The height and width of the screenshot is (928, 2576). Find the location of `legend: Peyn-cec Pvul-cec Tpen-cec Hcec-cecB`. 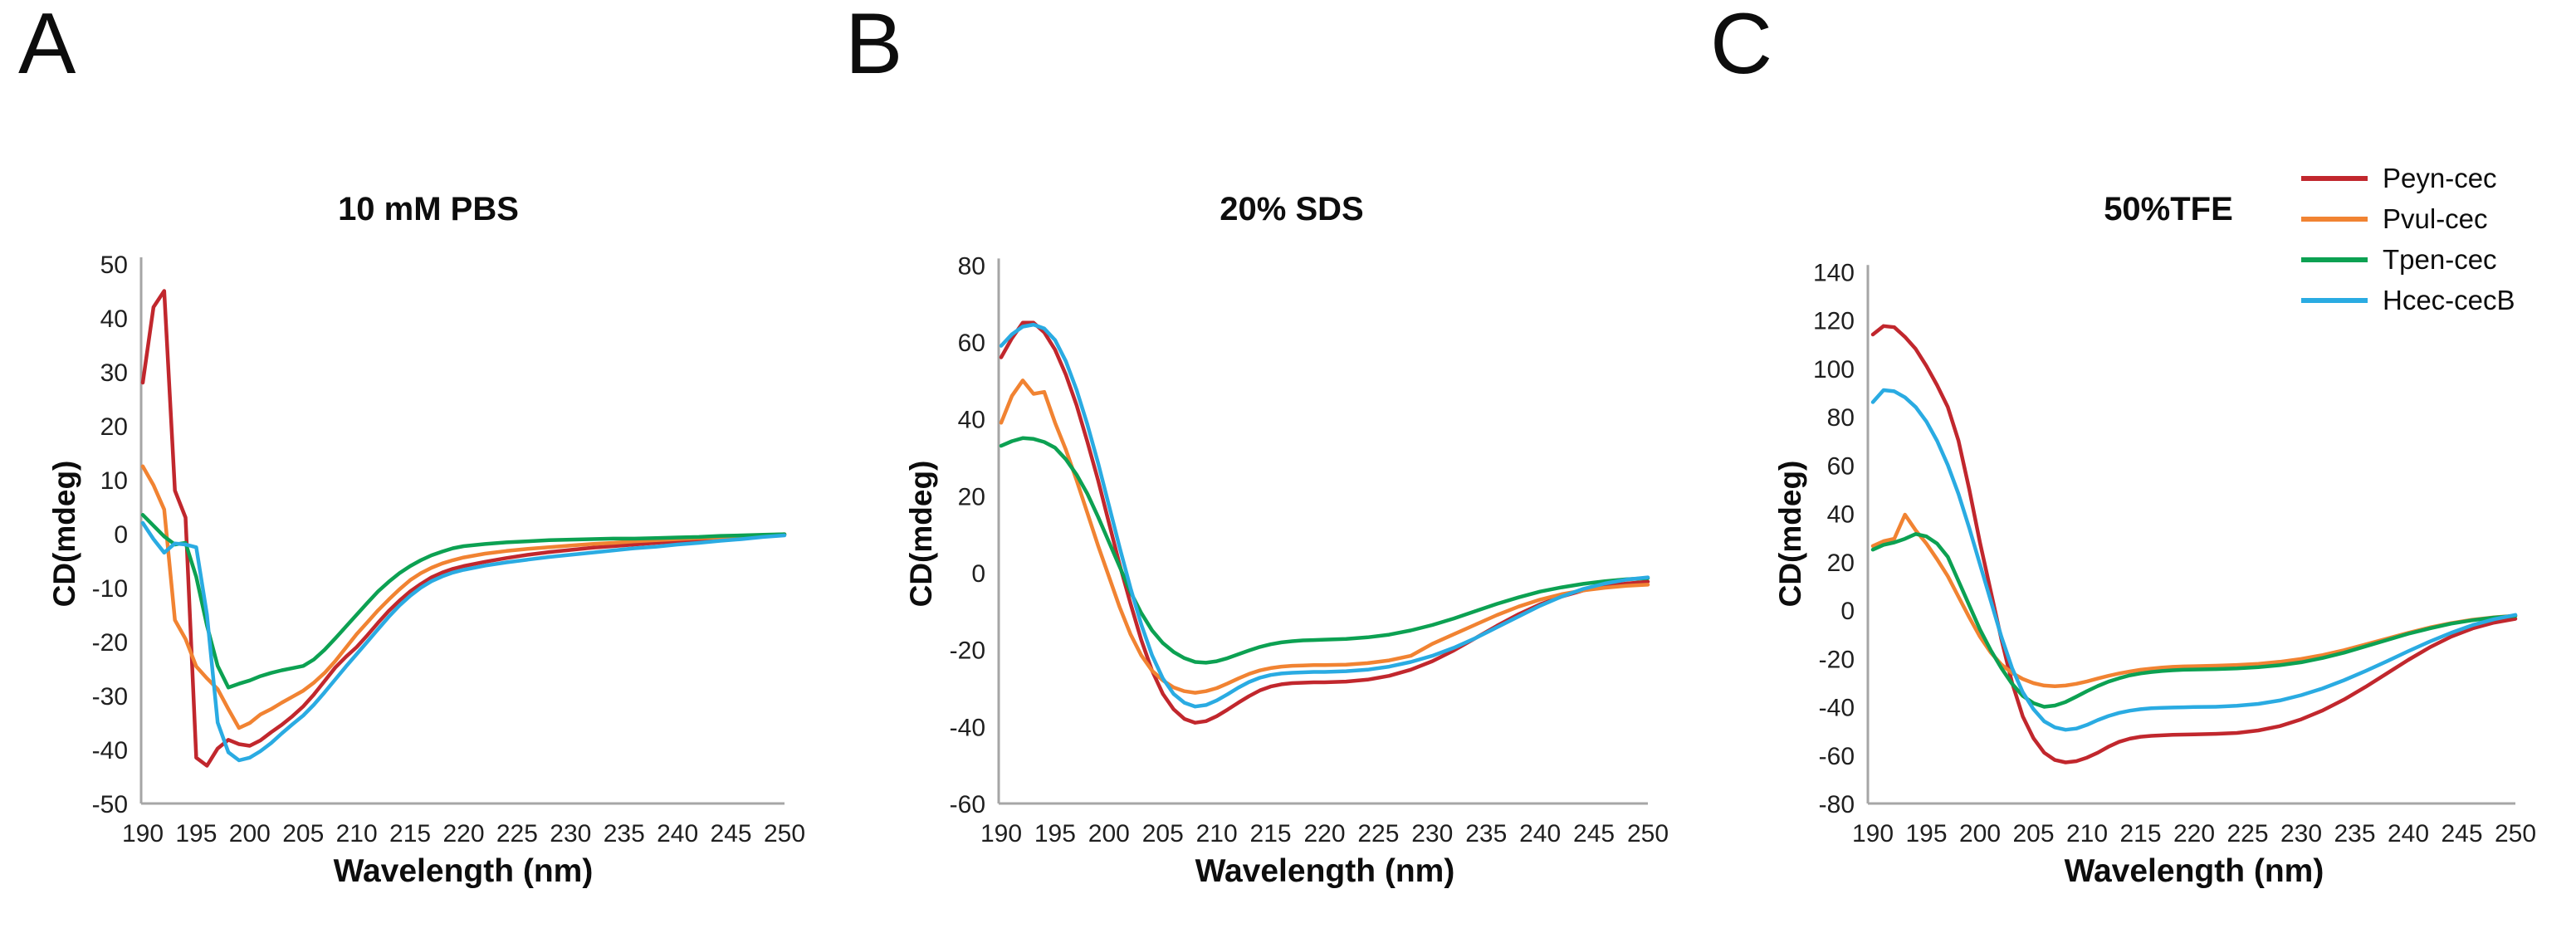

legend: Peyn-cec Pvul-cec Tpen-cec Hcec-cecB is located at coordinates (2408, 239).